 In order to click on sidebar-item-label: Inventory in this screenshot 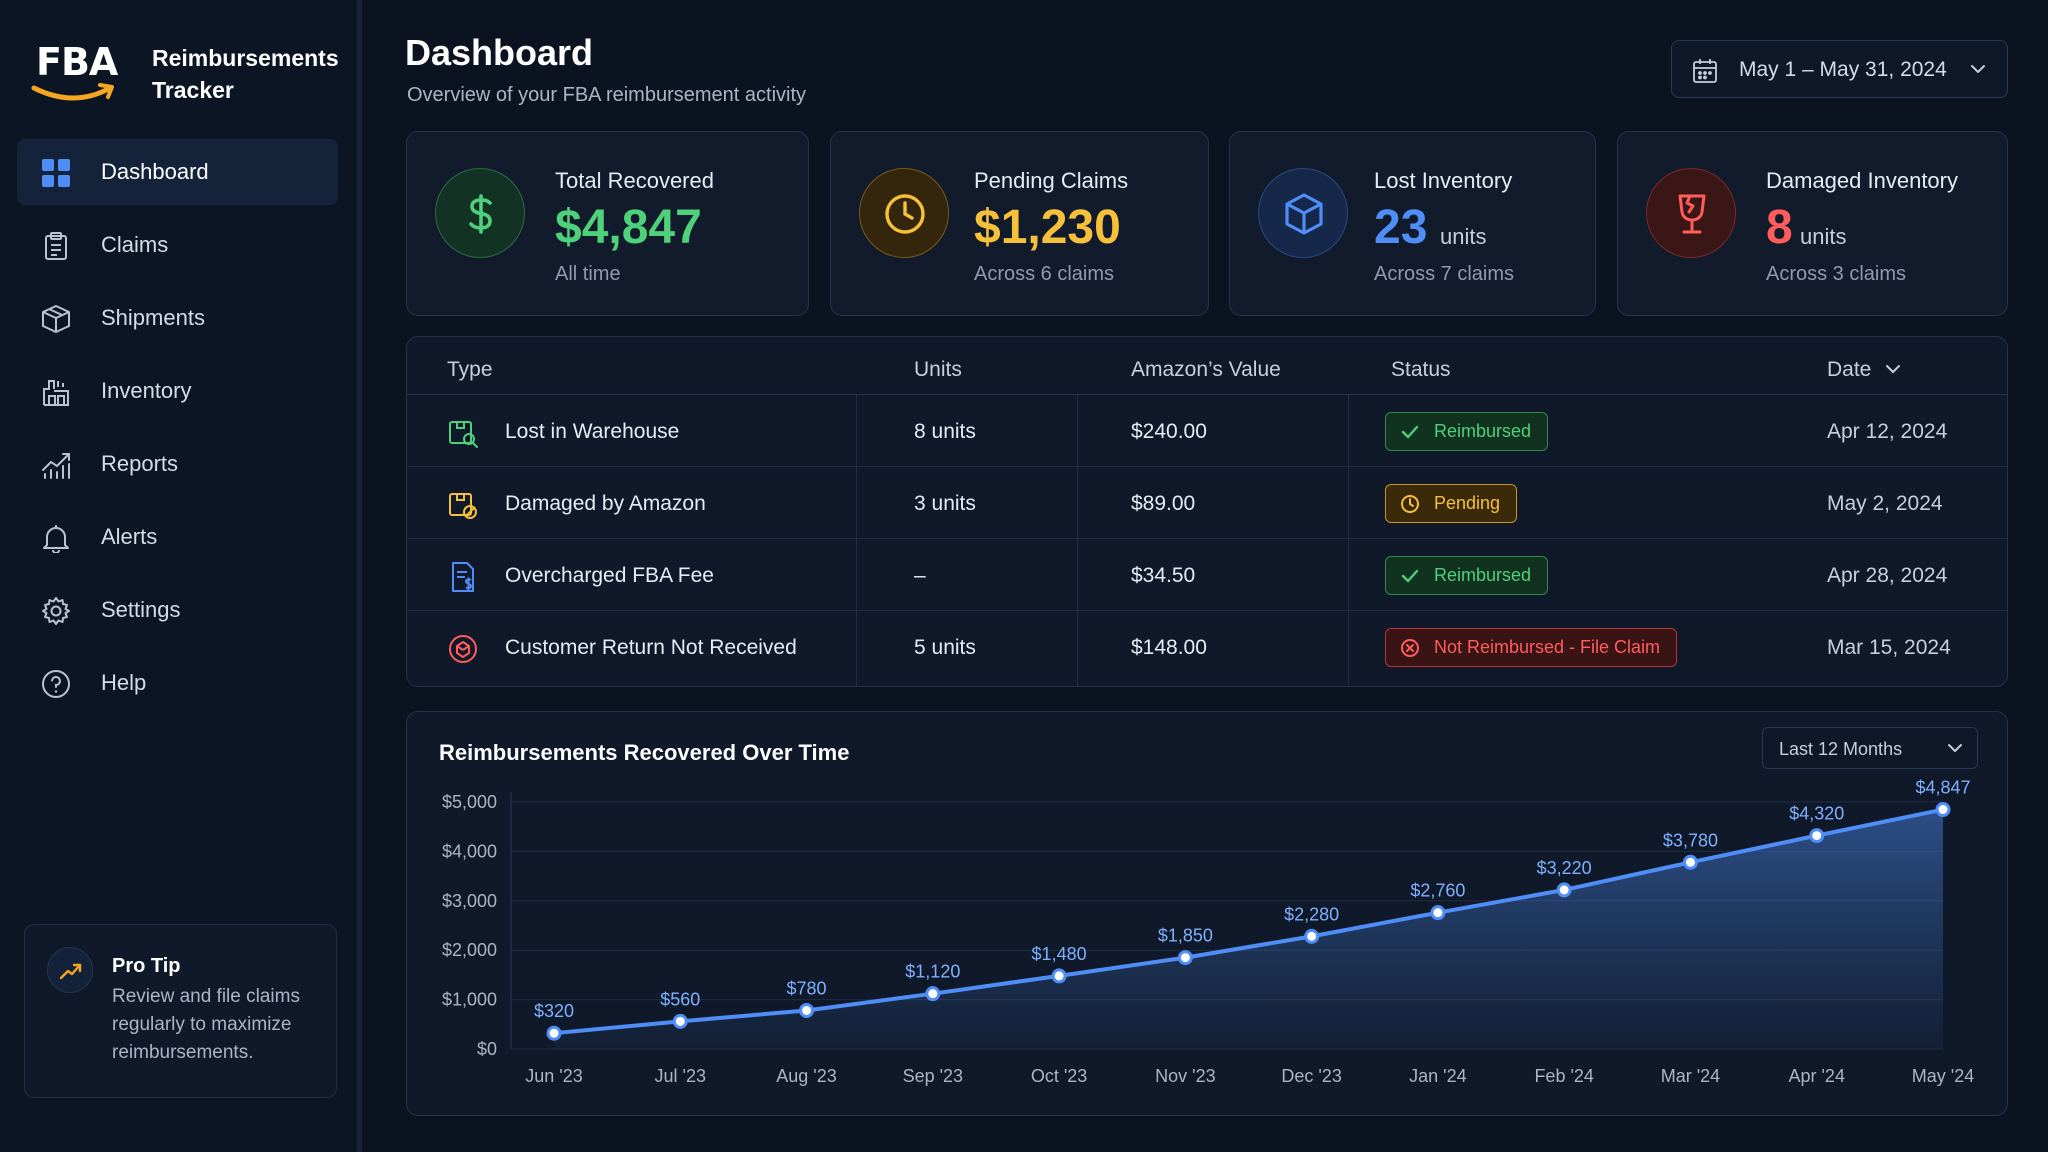, I will do `click(146, 390)`.